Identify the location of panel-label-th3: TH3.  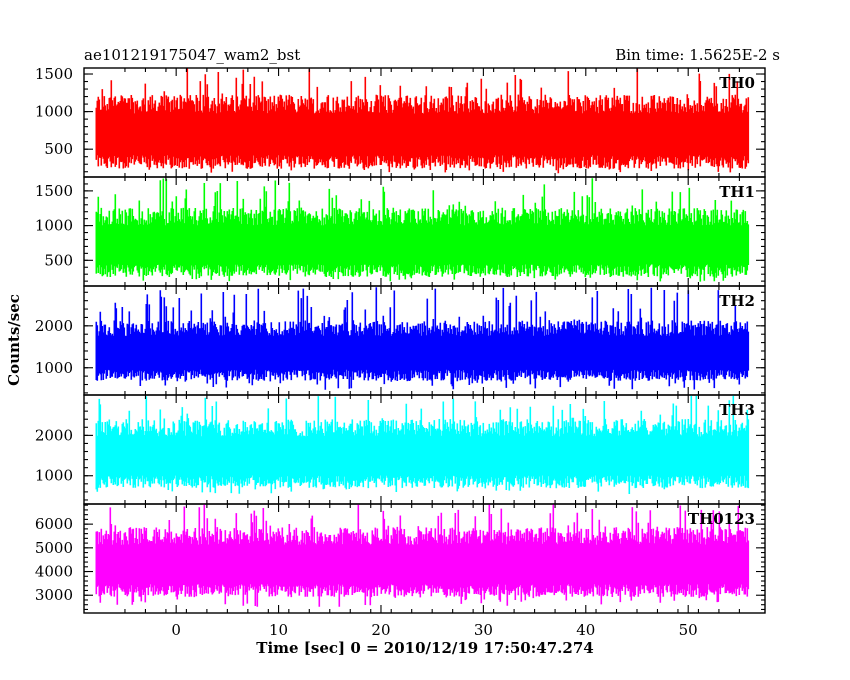
(737, 410).